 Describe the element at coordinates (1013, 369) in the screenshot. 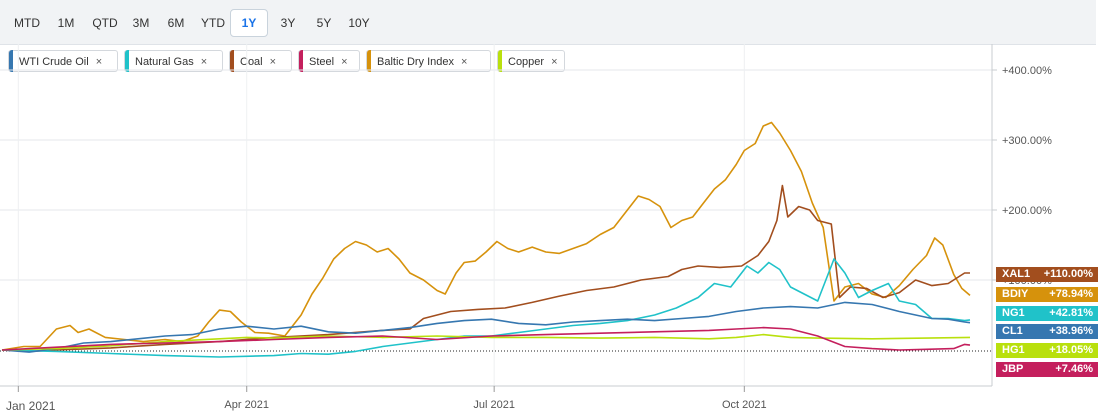

I see `badge-ticker: JBP` at that location.